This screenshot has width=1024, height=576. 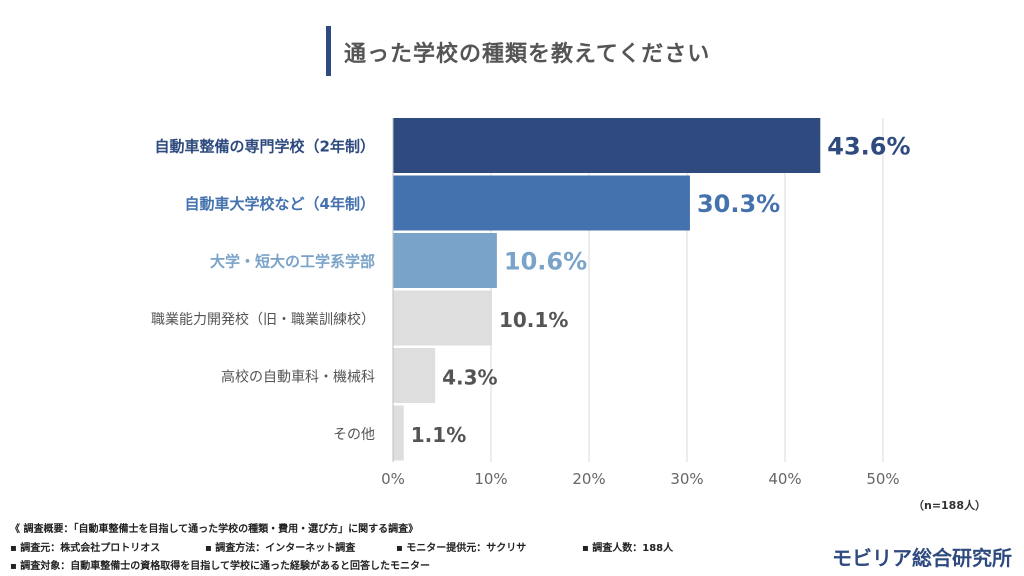 What do you see at coordinates (922, 558) in the screenshot?
I see `brand-logo: モビリア総合研究所` at bounding box center [922, 558].